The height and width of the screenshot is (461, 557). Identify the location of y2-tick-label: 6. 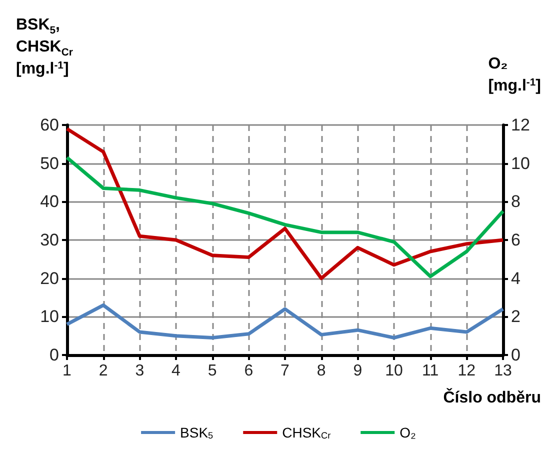
(515, 240).